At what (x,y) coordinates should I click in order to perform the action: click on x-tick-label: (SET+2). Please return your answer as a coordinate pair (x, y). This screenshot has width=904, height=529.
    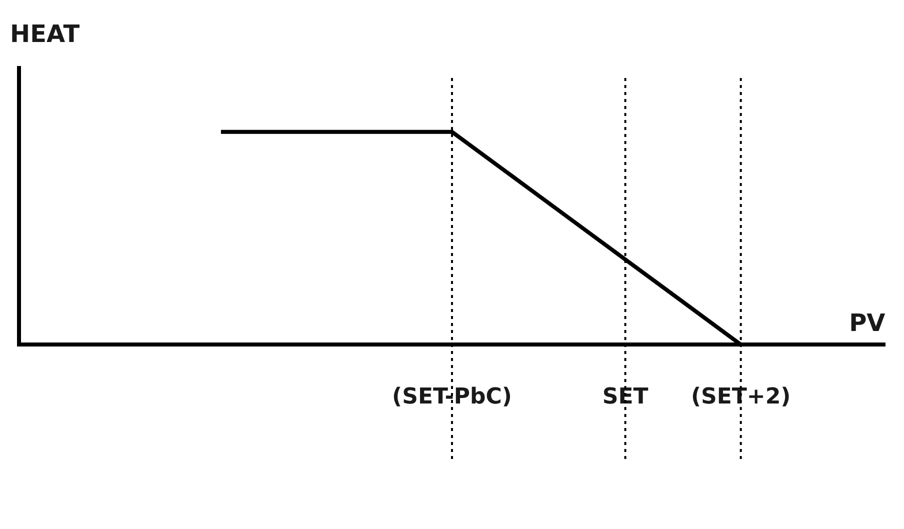
    Looking at the image, I should click on (740, 397).